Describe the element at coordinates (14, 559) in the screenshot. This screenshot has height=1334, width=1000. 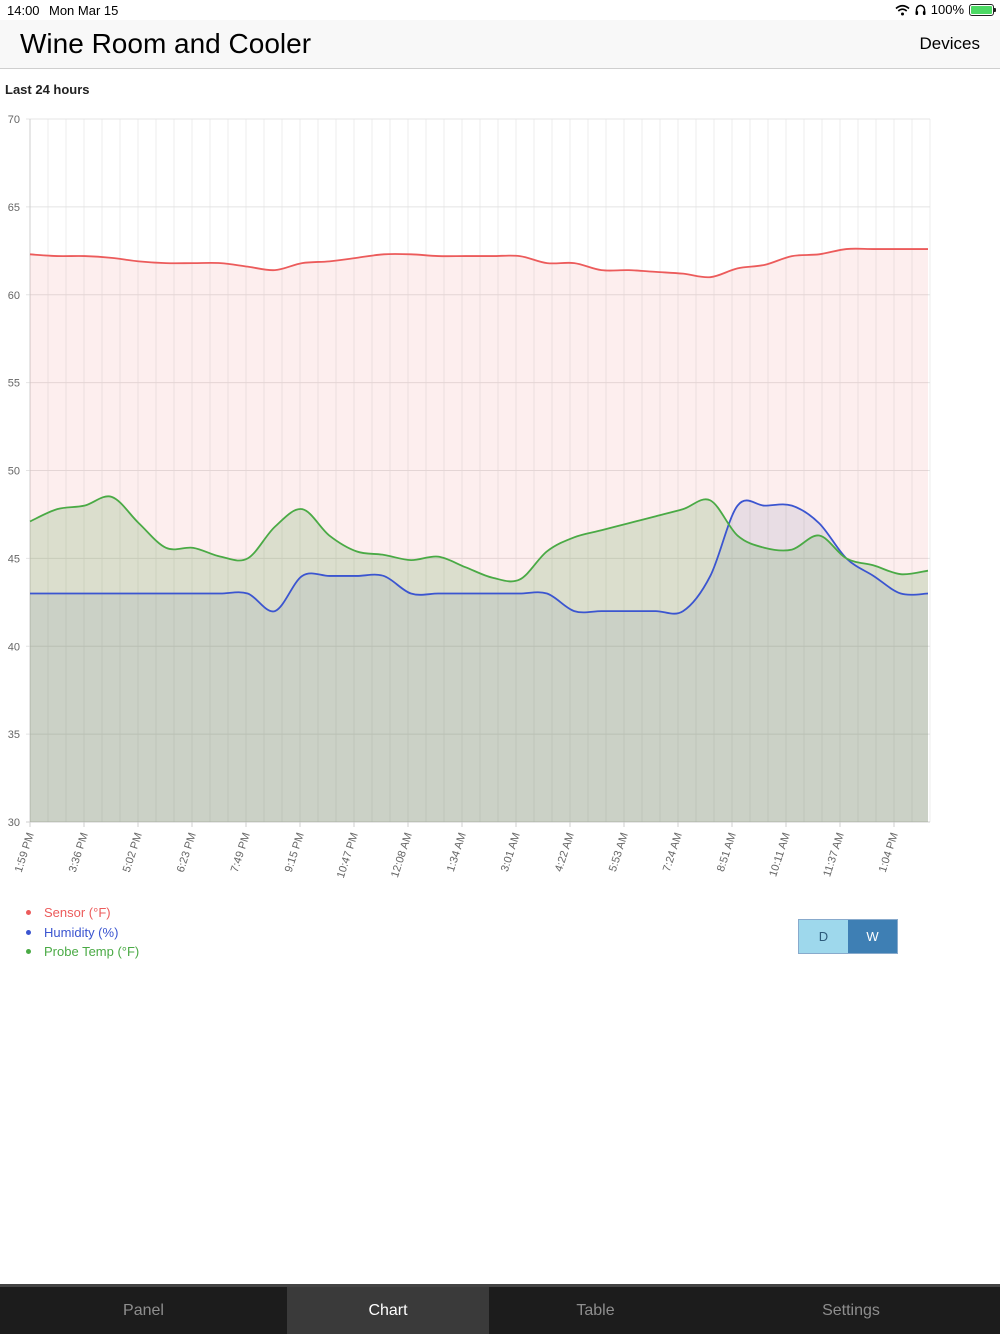
I see `y-tick-label: 45` at that location.